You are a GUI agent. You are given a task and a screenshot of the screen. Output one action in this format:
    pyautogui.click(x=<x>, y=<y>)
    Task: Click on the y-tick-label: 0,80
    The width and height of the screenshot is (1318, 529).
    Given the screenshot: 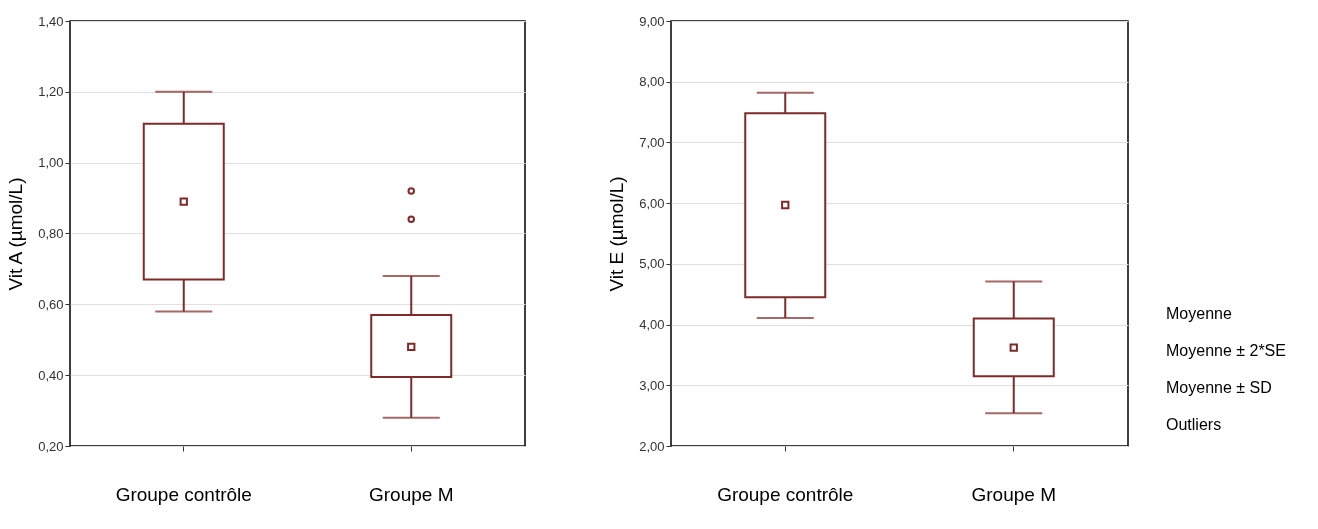 What is the action you would take?
    pyautogui.click(x=51, y=233)
    